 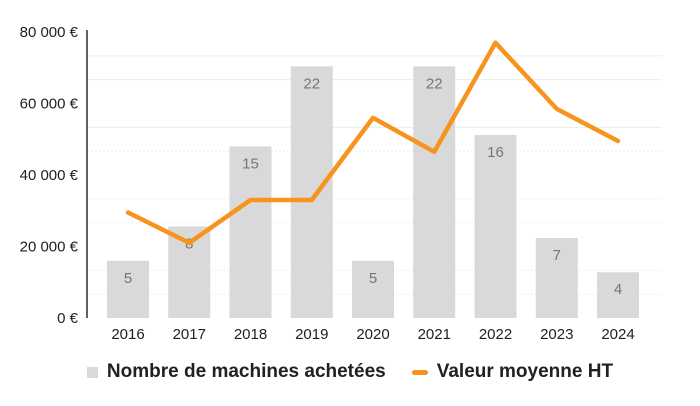 What do you see at coordinates (49, 32) in the screenshot?
I see `y-tick-label-4: 80 000 €` at bounding box center [49, 32].